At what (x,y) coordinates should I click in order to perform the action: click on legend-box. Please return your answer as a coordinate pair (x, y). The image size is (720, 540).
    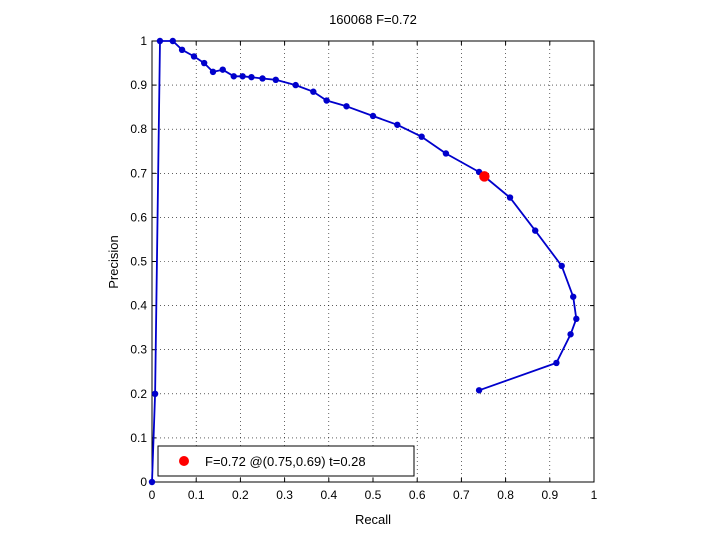
    Looking at the image, I should click on (286, 461).